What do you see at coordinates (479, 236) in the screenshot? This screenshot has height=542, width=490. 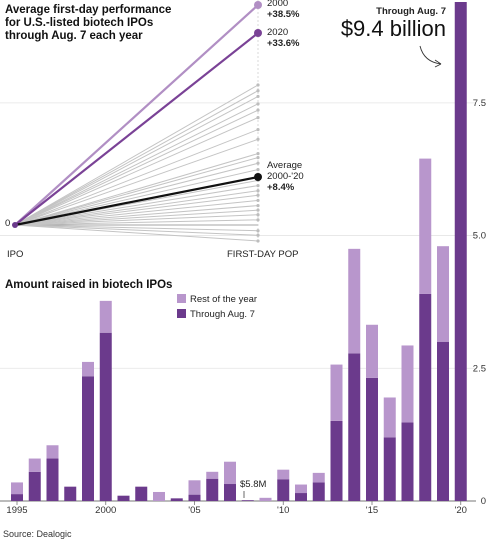 I see `y-tick-label: 5.0` at bounding box center [479, 236].